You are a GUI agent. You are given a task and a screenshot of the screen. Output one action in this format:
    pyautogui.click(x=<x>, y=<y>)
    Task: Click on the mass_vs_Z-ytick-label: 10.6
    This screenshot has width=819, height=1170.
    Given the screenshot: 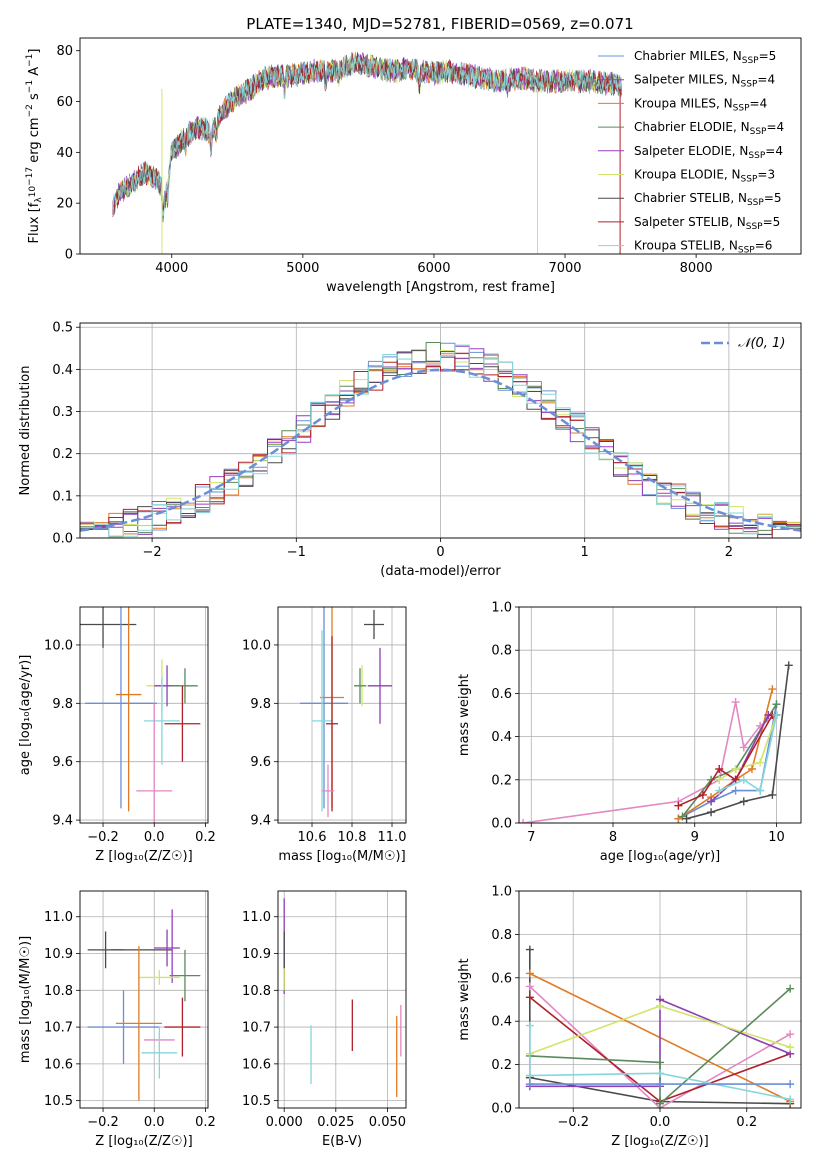 What is the action you would take?
    pyautogui.click(x=58, y=1064)
    